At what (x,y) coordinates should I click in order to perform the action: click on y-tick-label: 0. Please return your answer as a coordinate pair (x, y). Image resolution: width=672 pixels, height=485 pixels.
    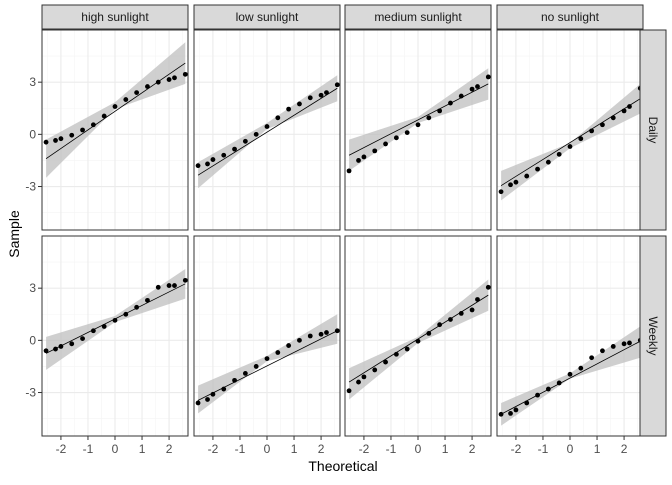
    Looking at the image, I should click on (32, 340).